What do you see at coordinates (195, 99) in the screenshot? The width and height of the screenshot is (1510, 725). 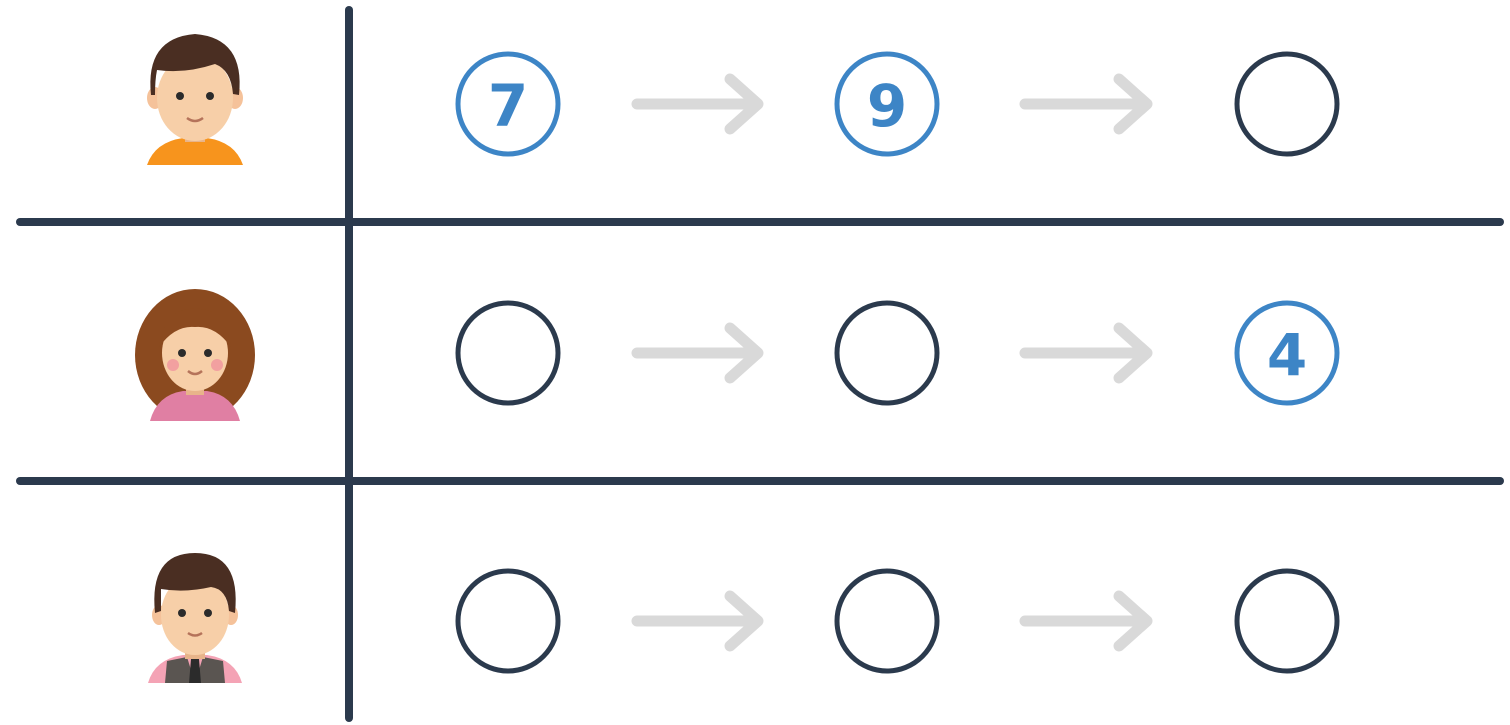 I see `avatar-boy` at bounding box center [195, 99].